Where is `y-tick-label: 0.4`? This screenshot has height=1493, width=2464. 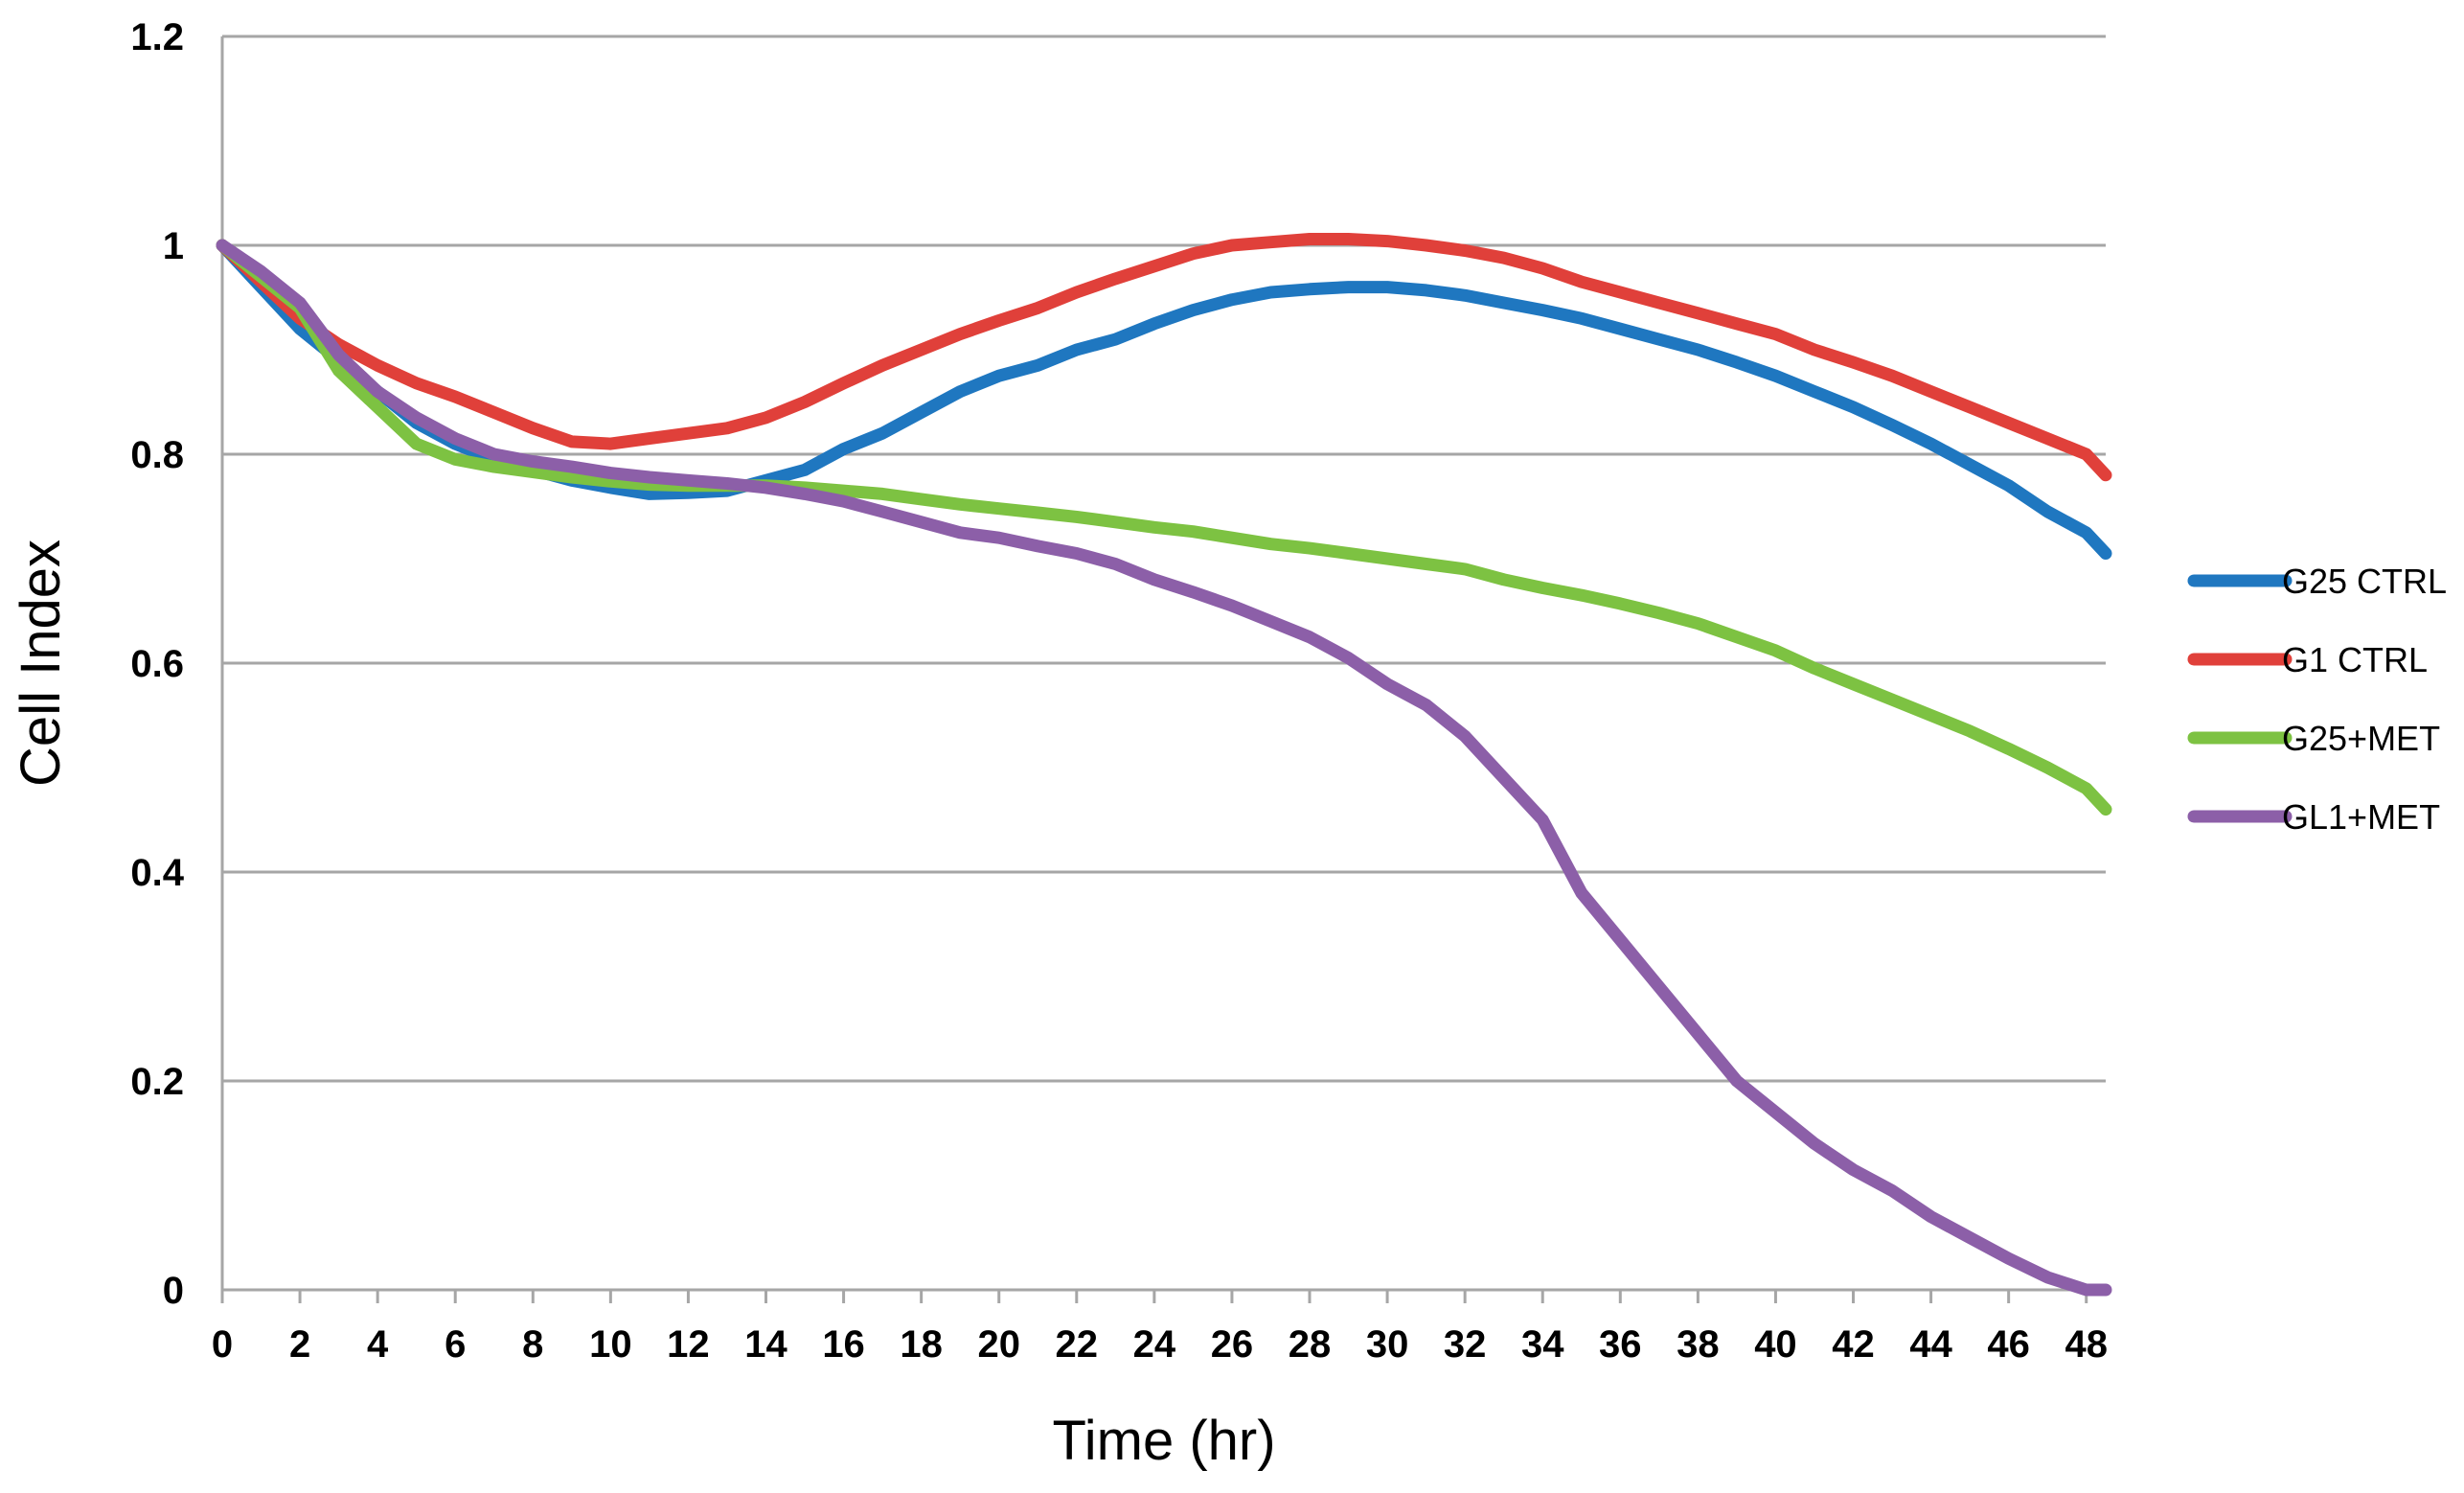
y-tick-label: 0.4 is located at coordinates (157, 873).